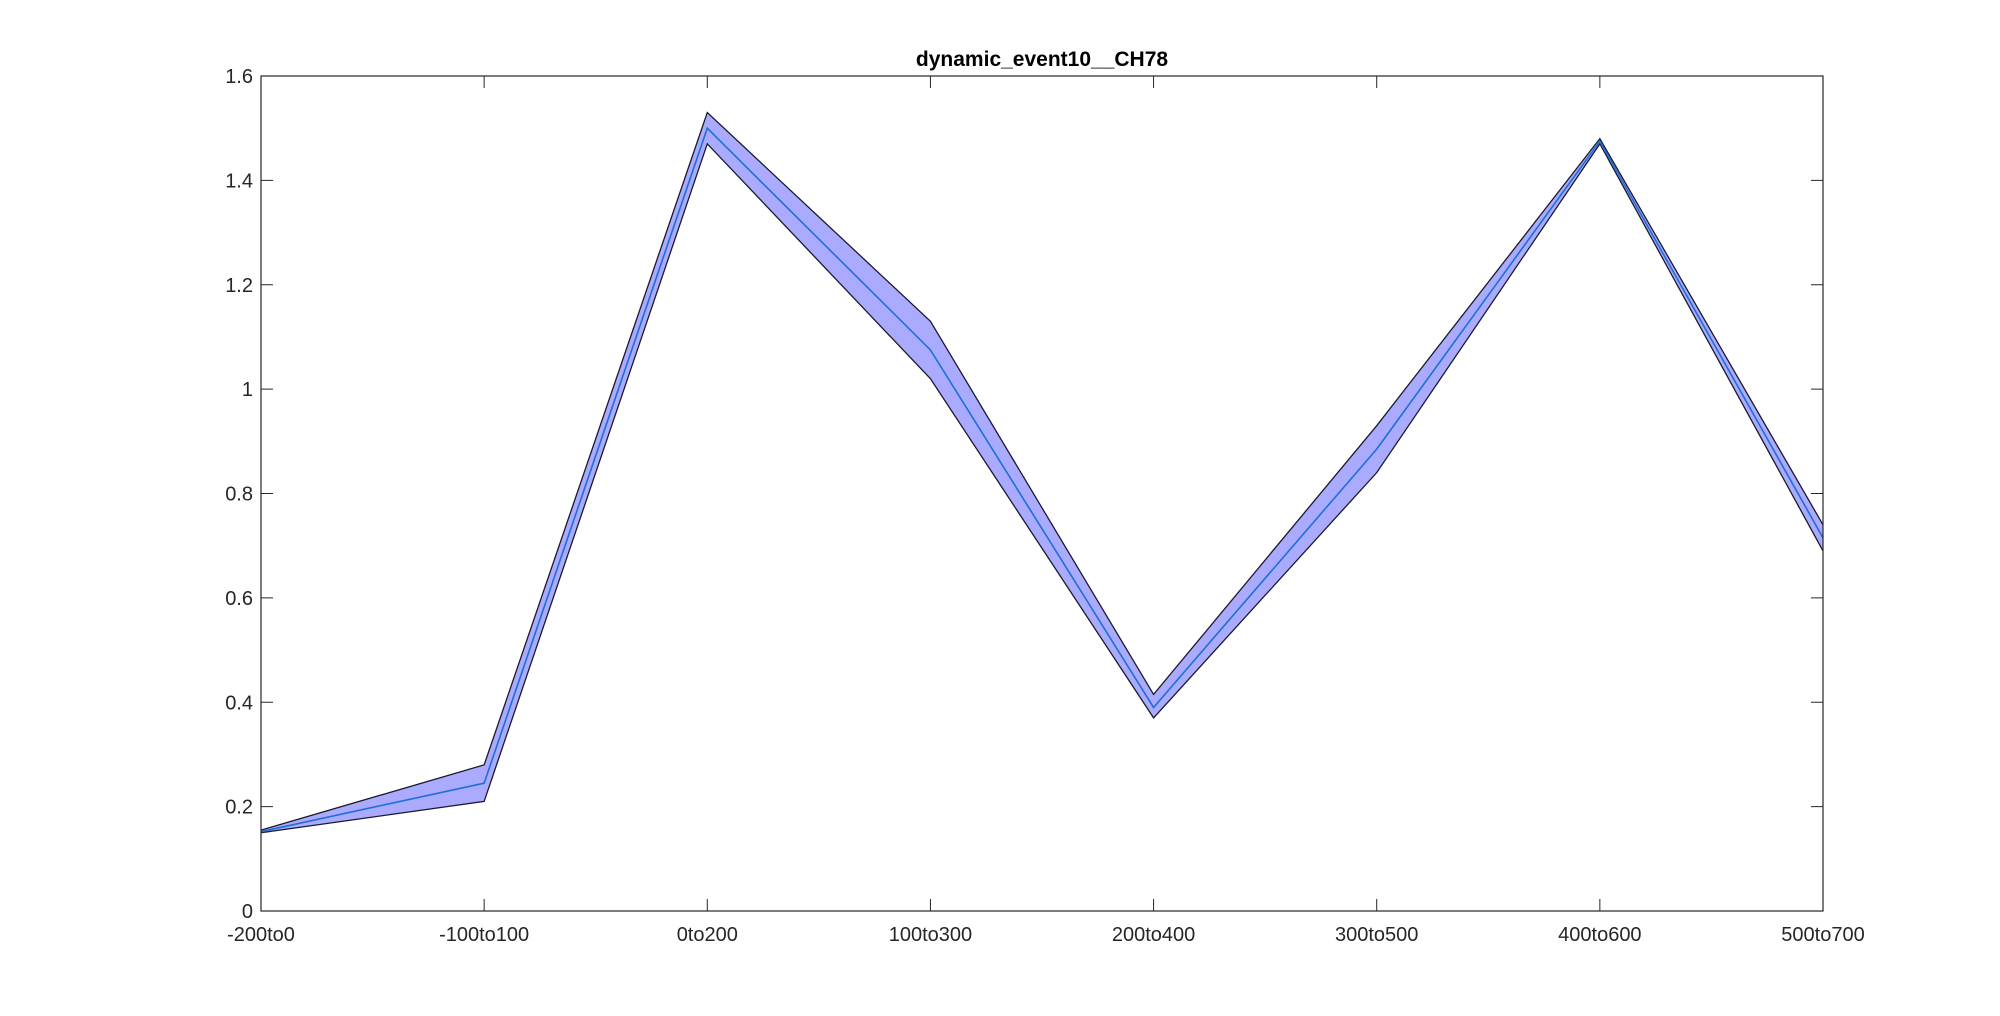 This screenshot has width=2000, height=1016. I want to click on y-tick-label: 1.6, so click(239, 77).